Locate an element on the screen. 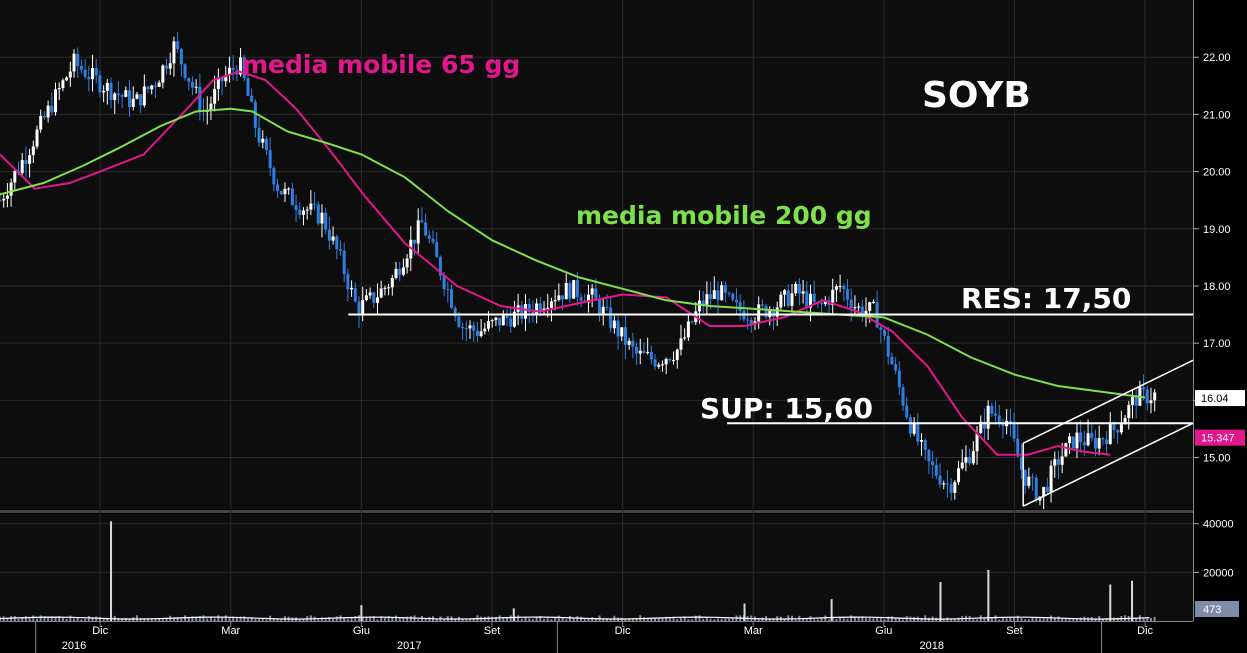 This screenshot has width=1247, height=653. ma65-label: media mobile 65 gg is located at coordinates (381, 64).